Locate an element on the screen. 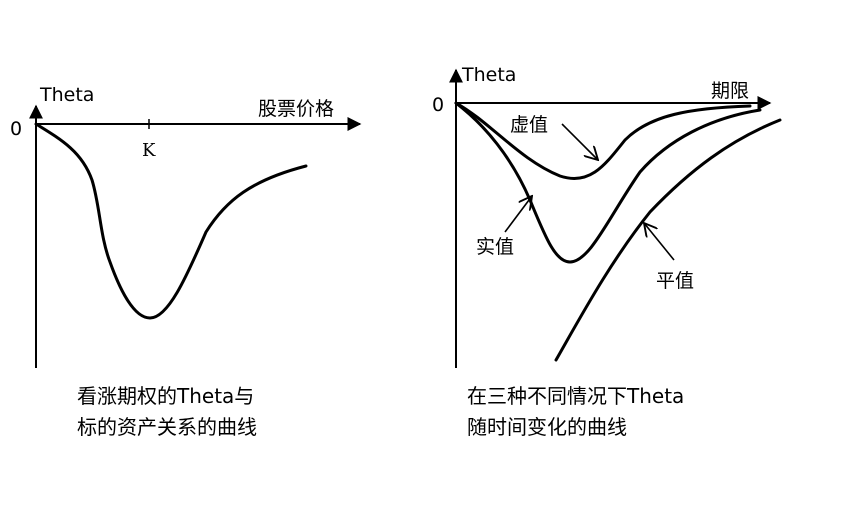 The height and width of the screenshot is (506, 861). left-x-axis-label: 股票价格 is located at coordinates (296, 109).